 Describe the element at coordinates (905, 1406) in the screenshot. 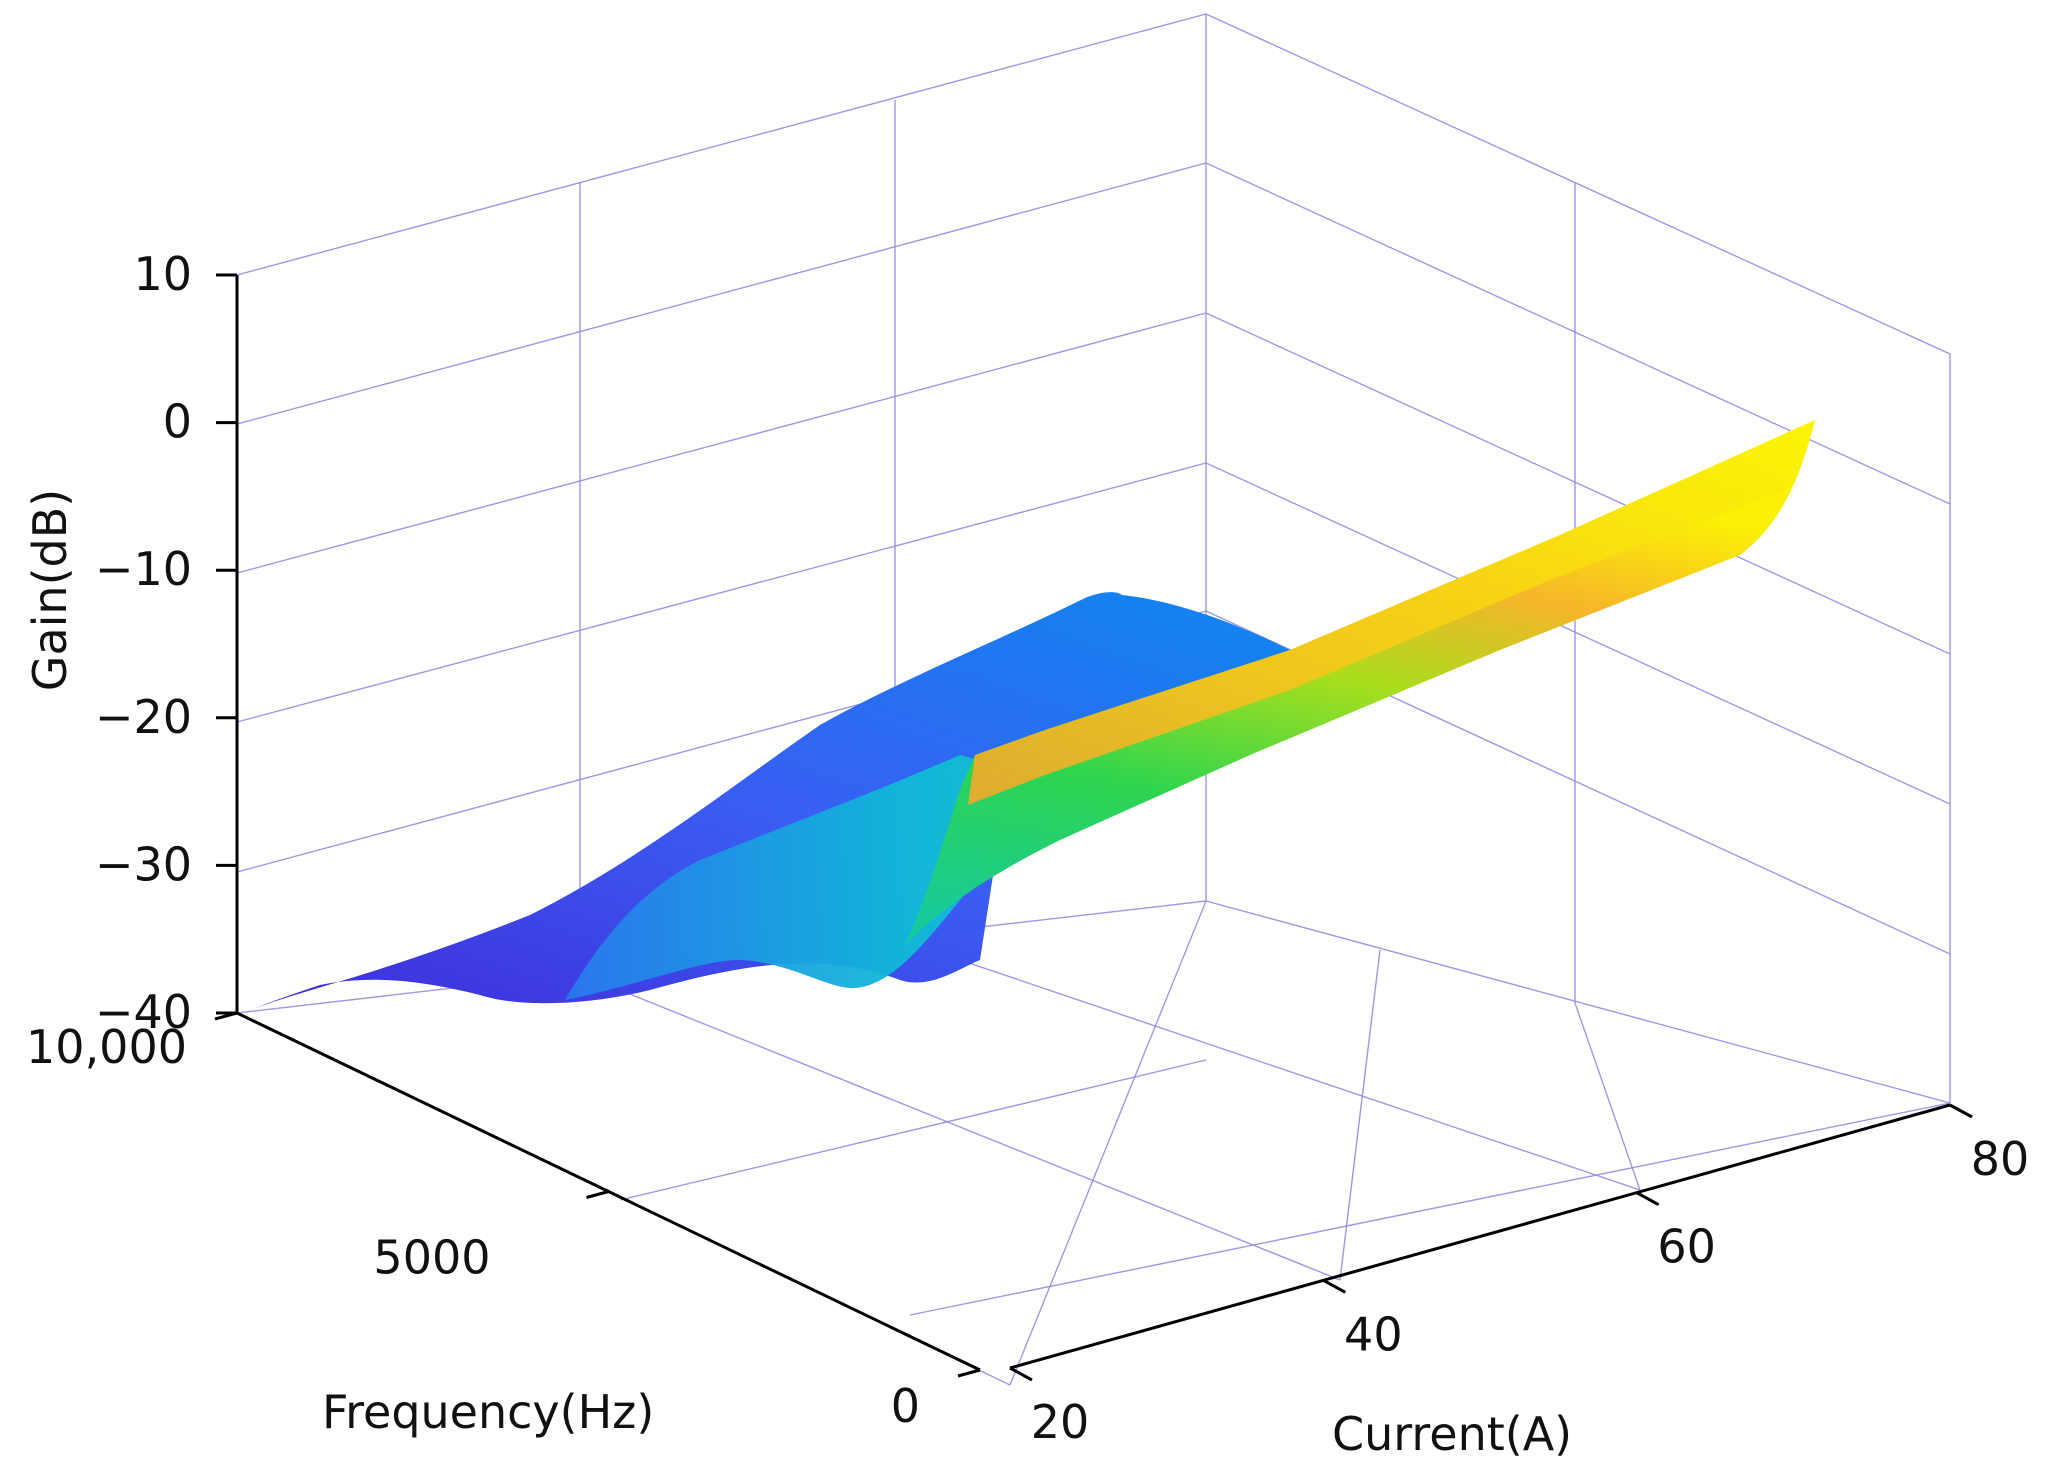

I see `frequency-tick-label: 0` at that location.